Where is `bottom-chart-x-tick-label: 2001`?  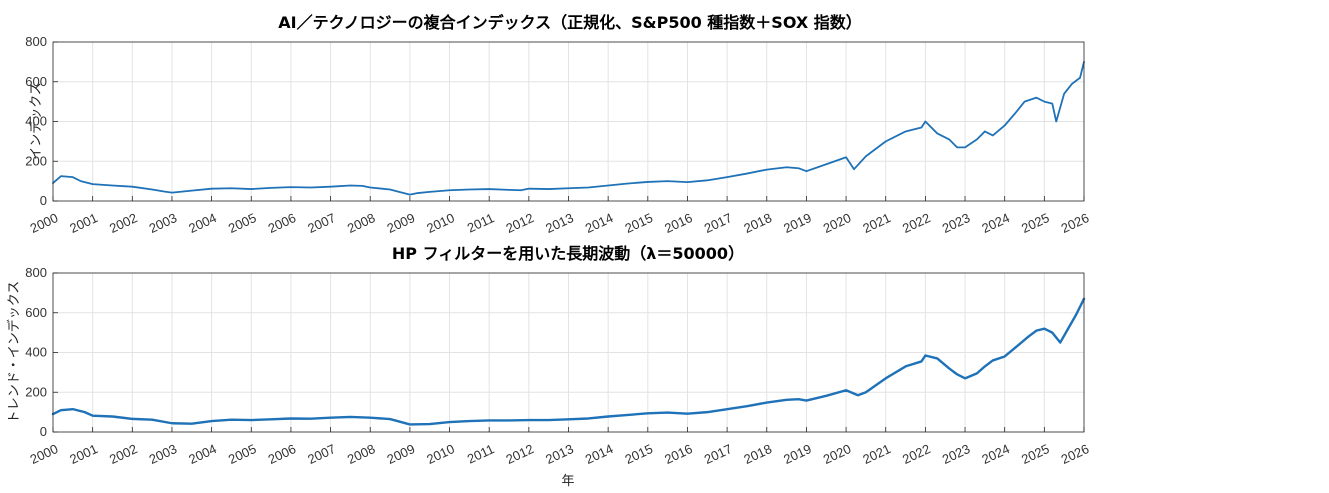
bottom-chart-x-tick-label: 2001 is located at coordinates (83, 454).